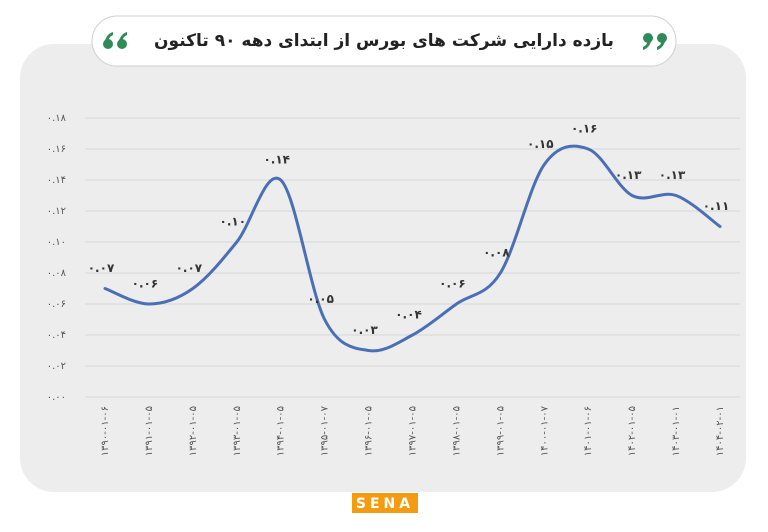 Image resolution: width=768 pixels, height=532 pixels. I want to click on title-pill, so click(384, 41).